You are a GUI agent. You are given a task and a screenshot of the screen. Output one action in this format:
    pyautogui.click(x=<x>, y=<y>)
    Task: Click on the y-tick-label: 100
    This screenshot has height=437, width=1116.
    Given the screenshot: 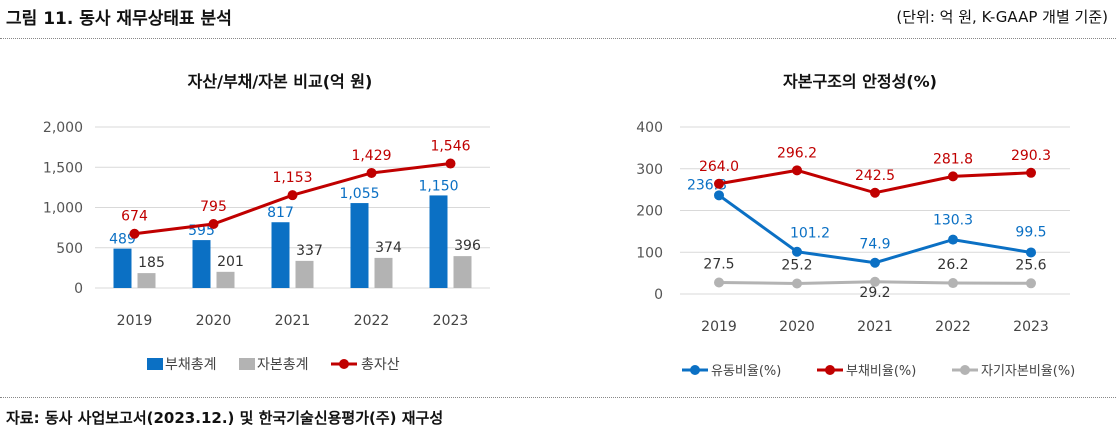 What is the action you would take?
    pyautogui.click(x=649, y=253)
    